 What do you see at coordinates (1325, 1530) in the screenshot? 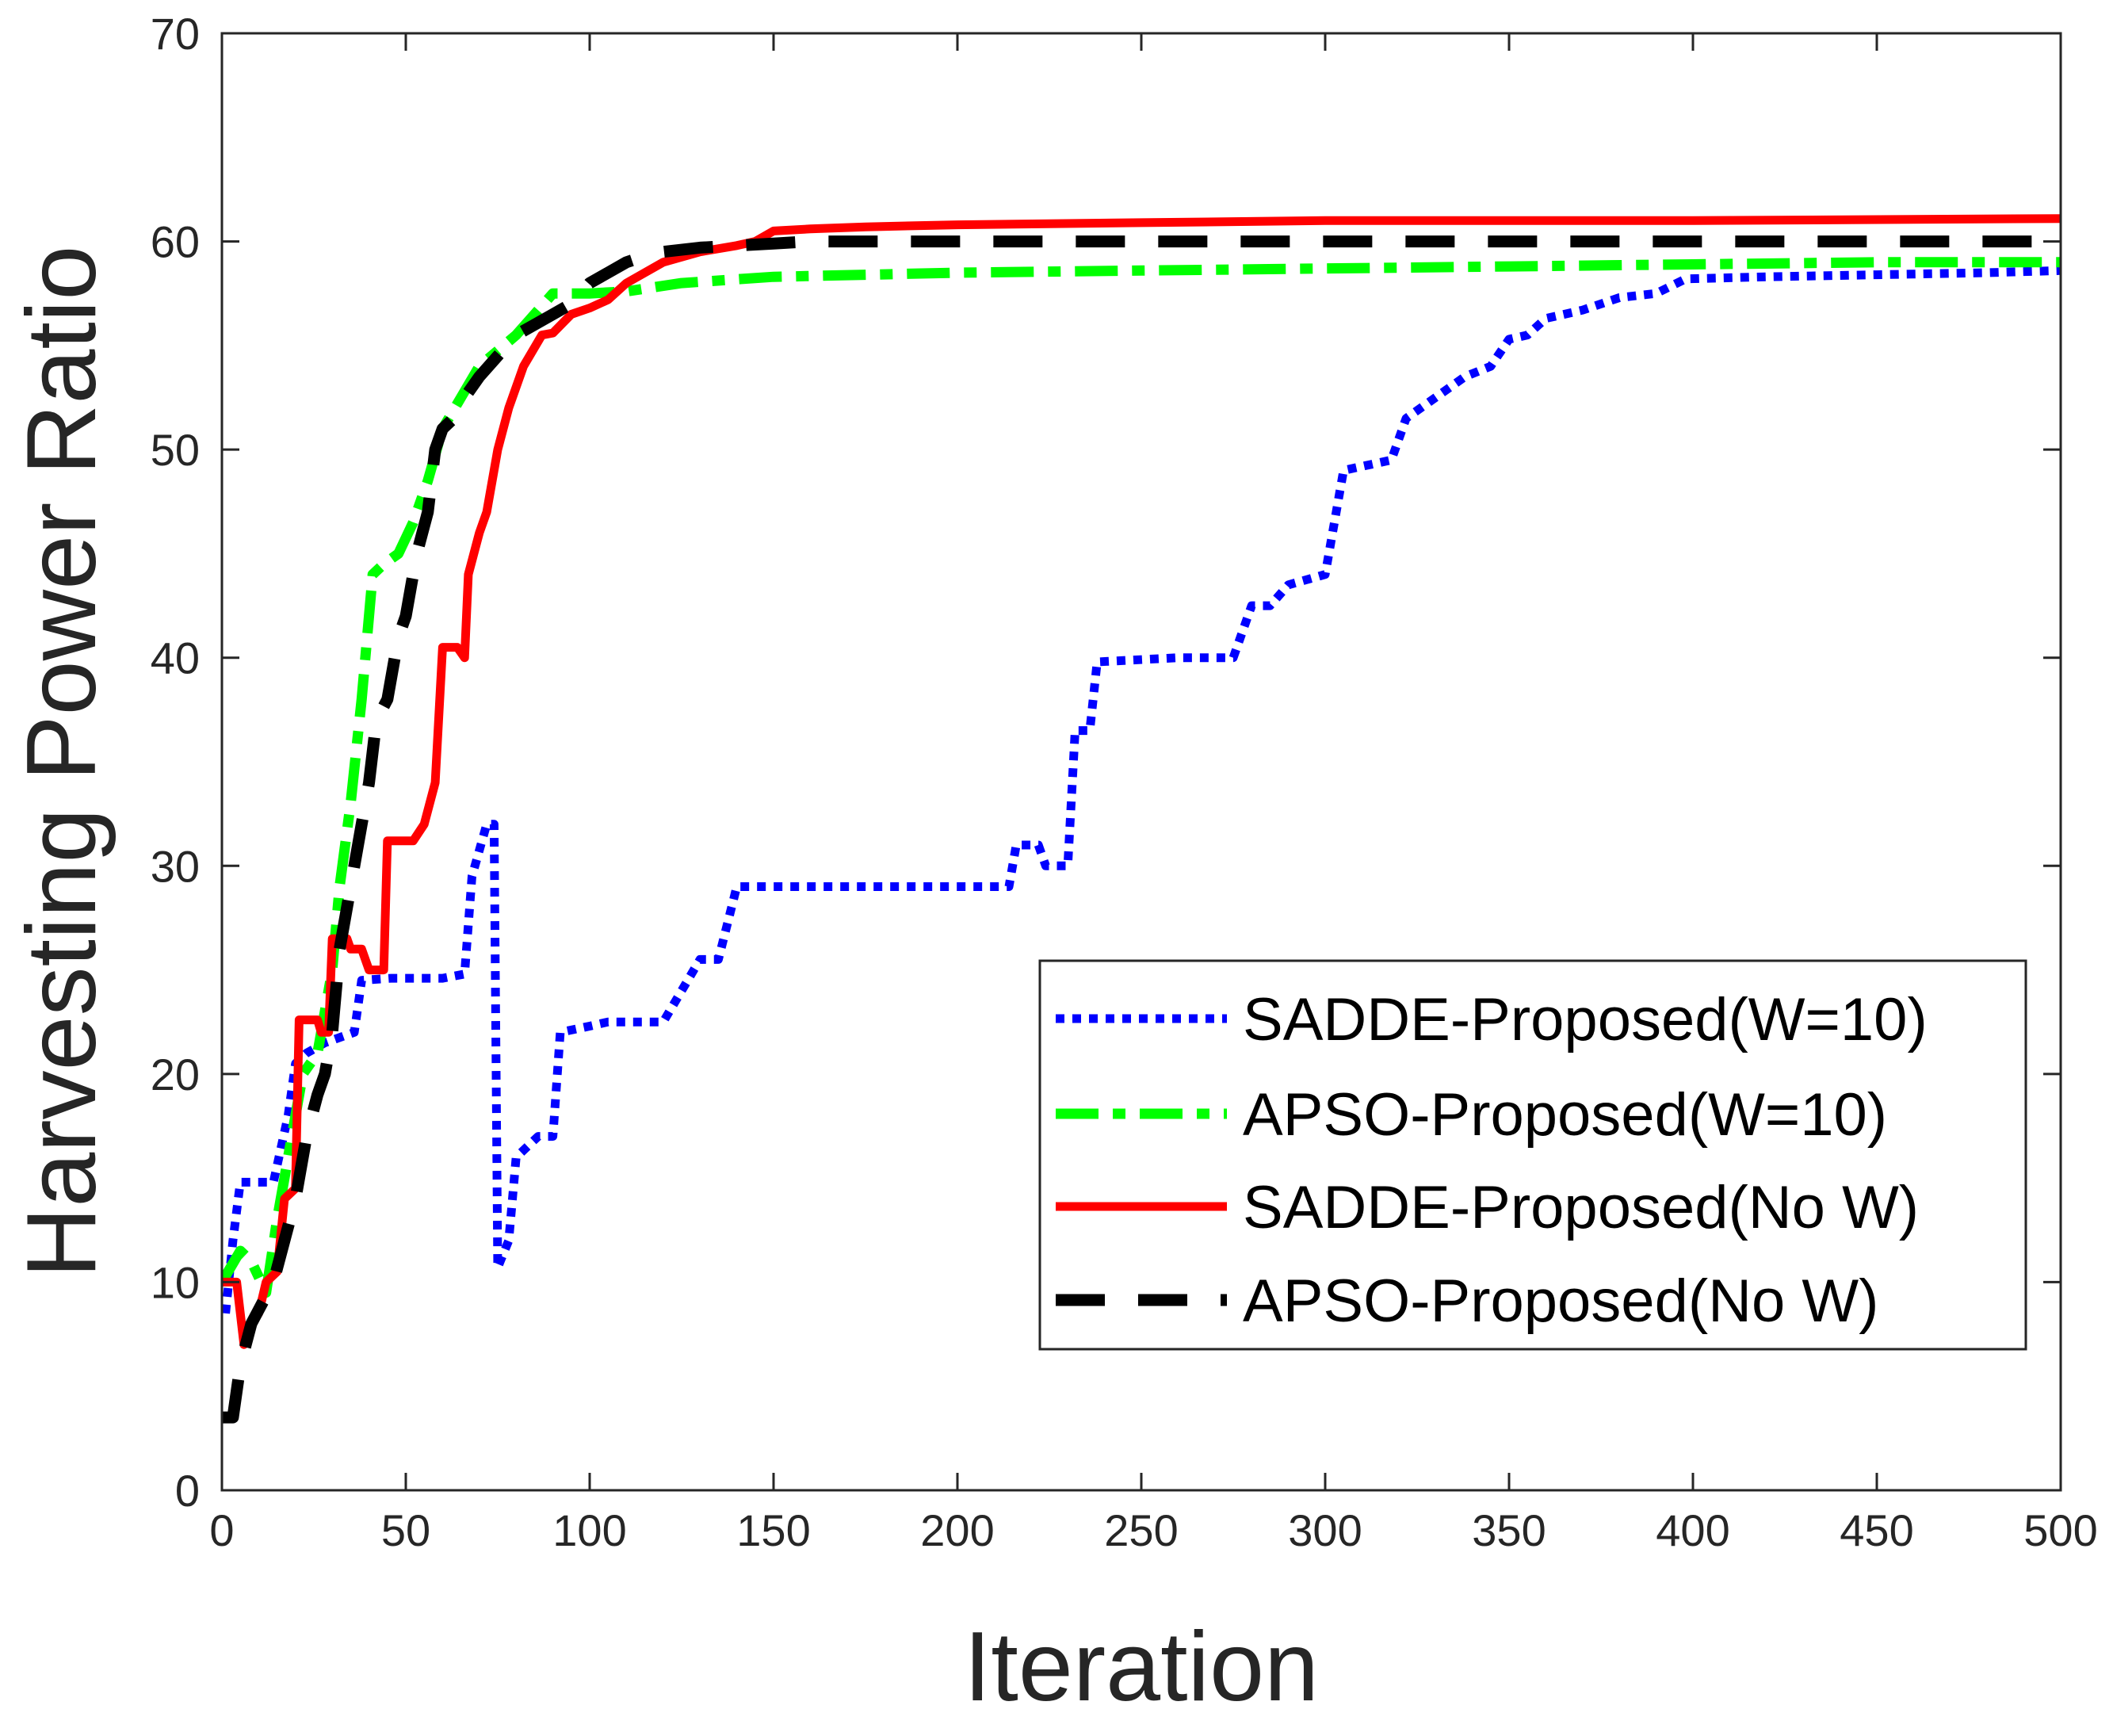
I see `x-tick-label: 300` at bounding box center [1325, 1530].